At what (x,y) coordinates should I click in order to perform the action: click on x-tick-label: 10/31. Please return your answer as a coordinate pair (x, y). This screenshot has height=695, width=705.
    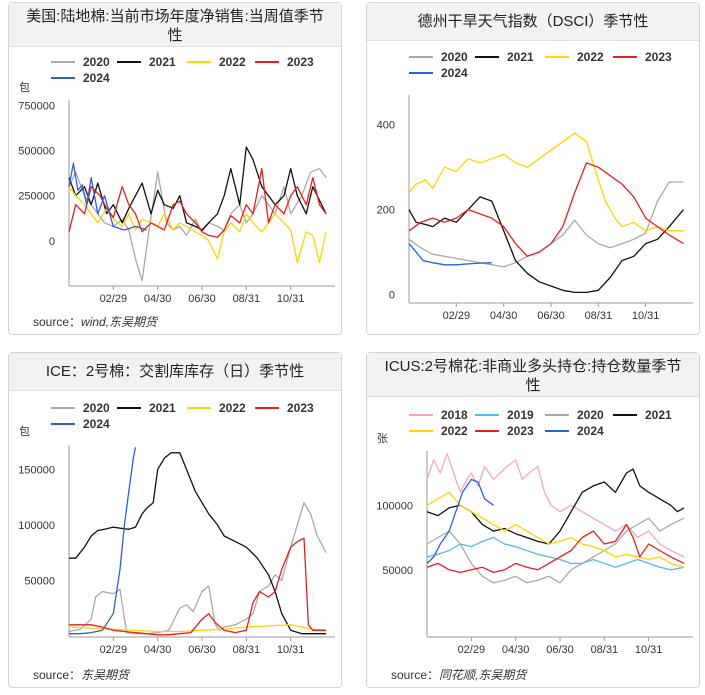
    Looking at the image, I should click on (291, 299).